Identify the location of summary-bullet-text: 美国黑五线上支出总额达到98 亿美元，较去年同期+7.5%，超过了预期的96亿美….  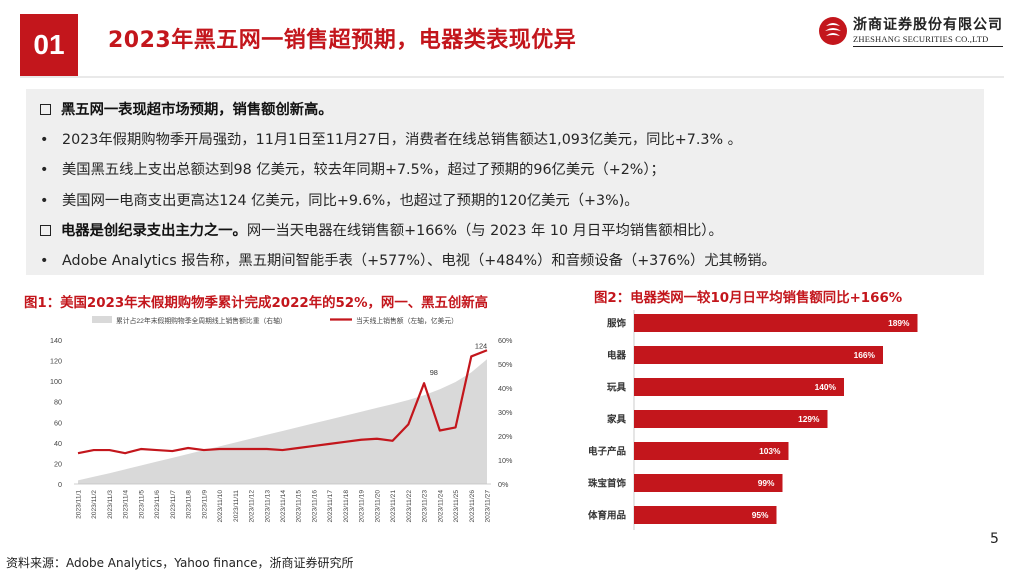
(363, 170).